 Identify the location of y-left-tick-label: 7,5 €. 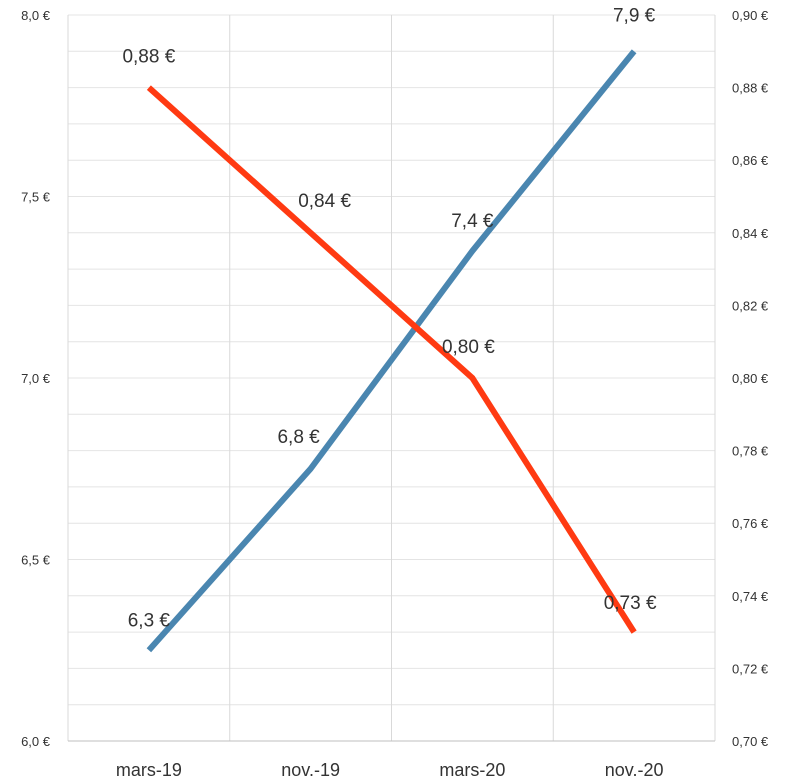
(36, 197).